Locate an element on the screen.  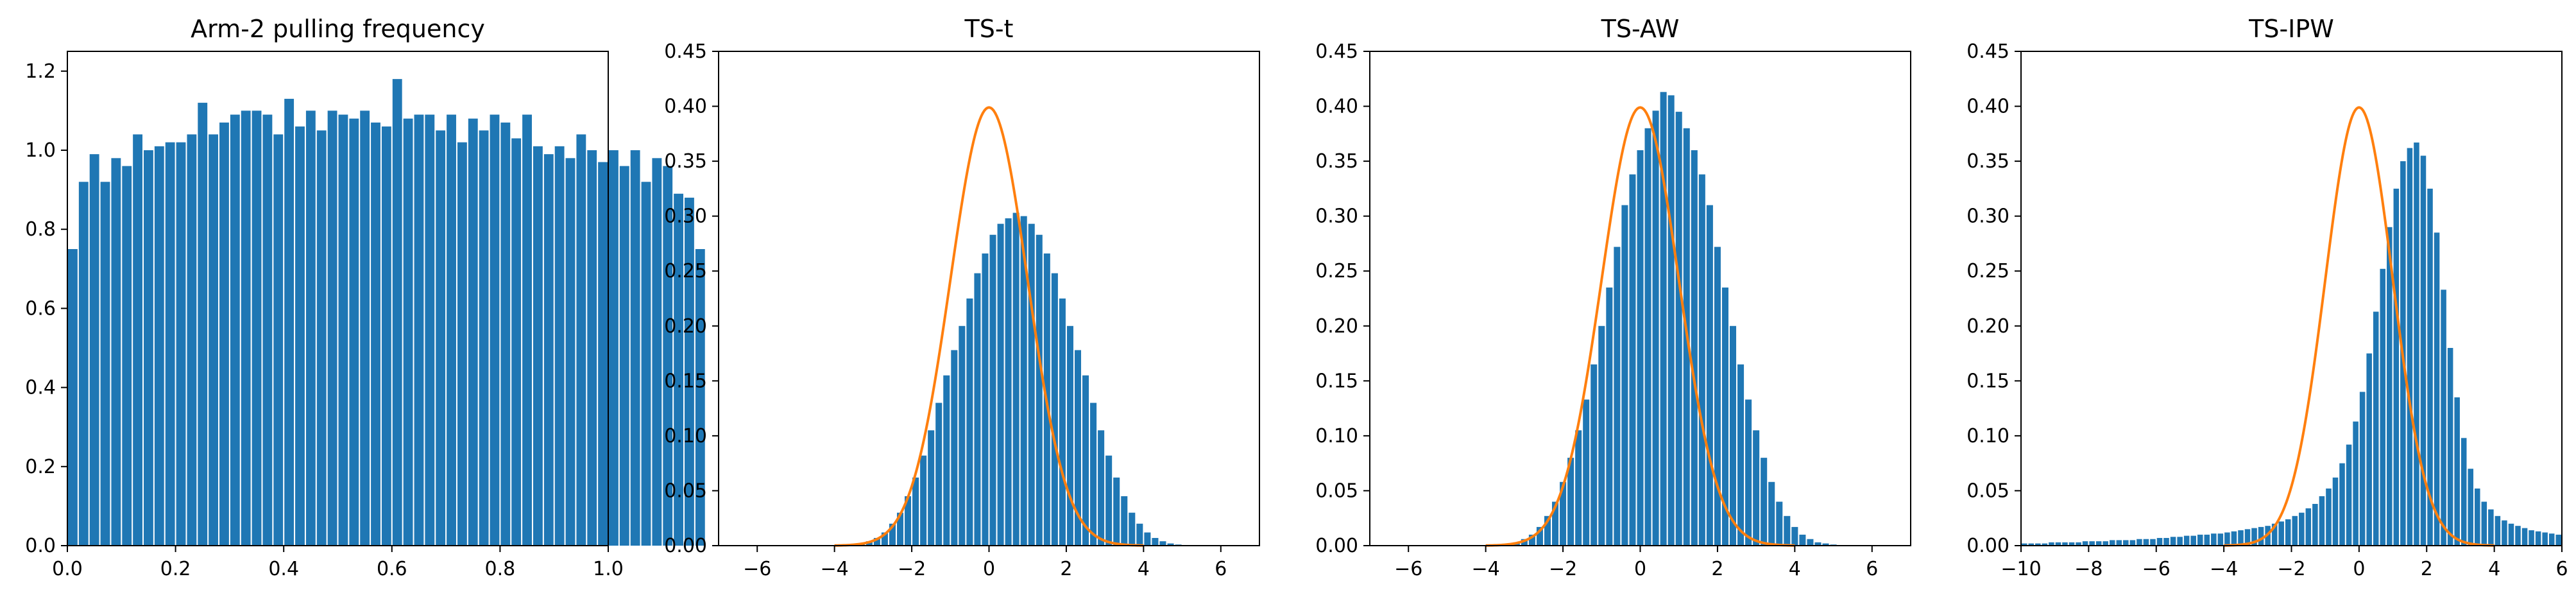
y-tick-label: 0.40 is located at coordinates (1336, 107).